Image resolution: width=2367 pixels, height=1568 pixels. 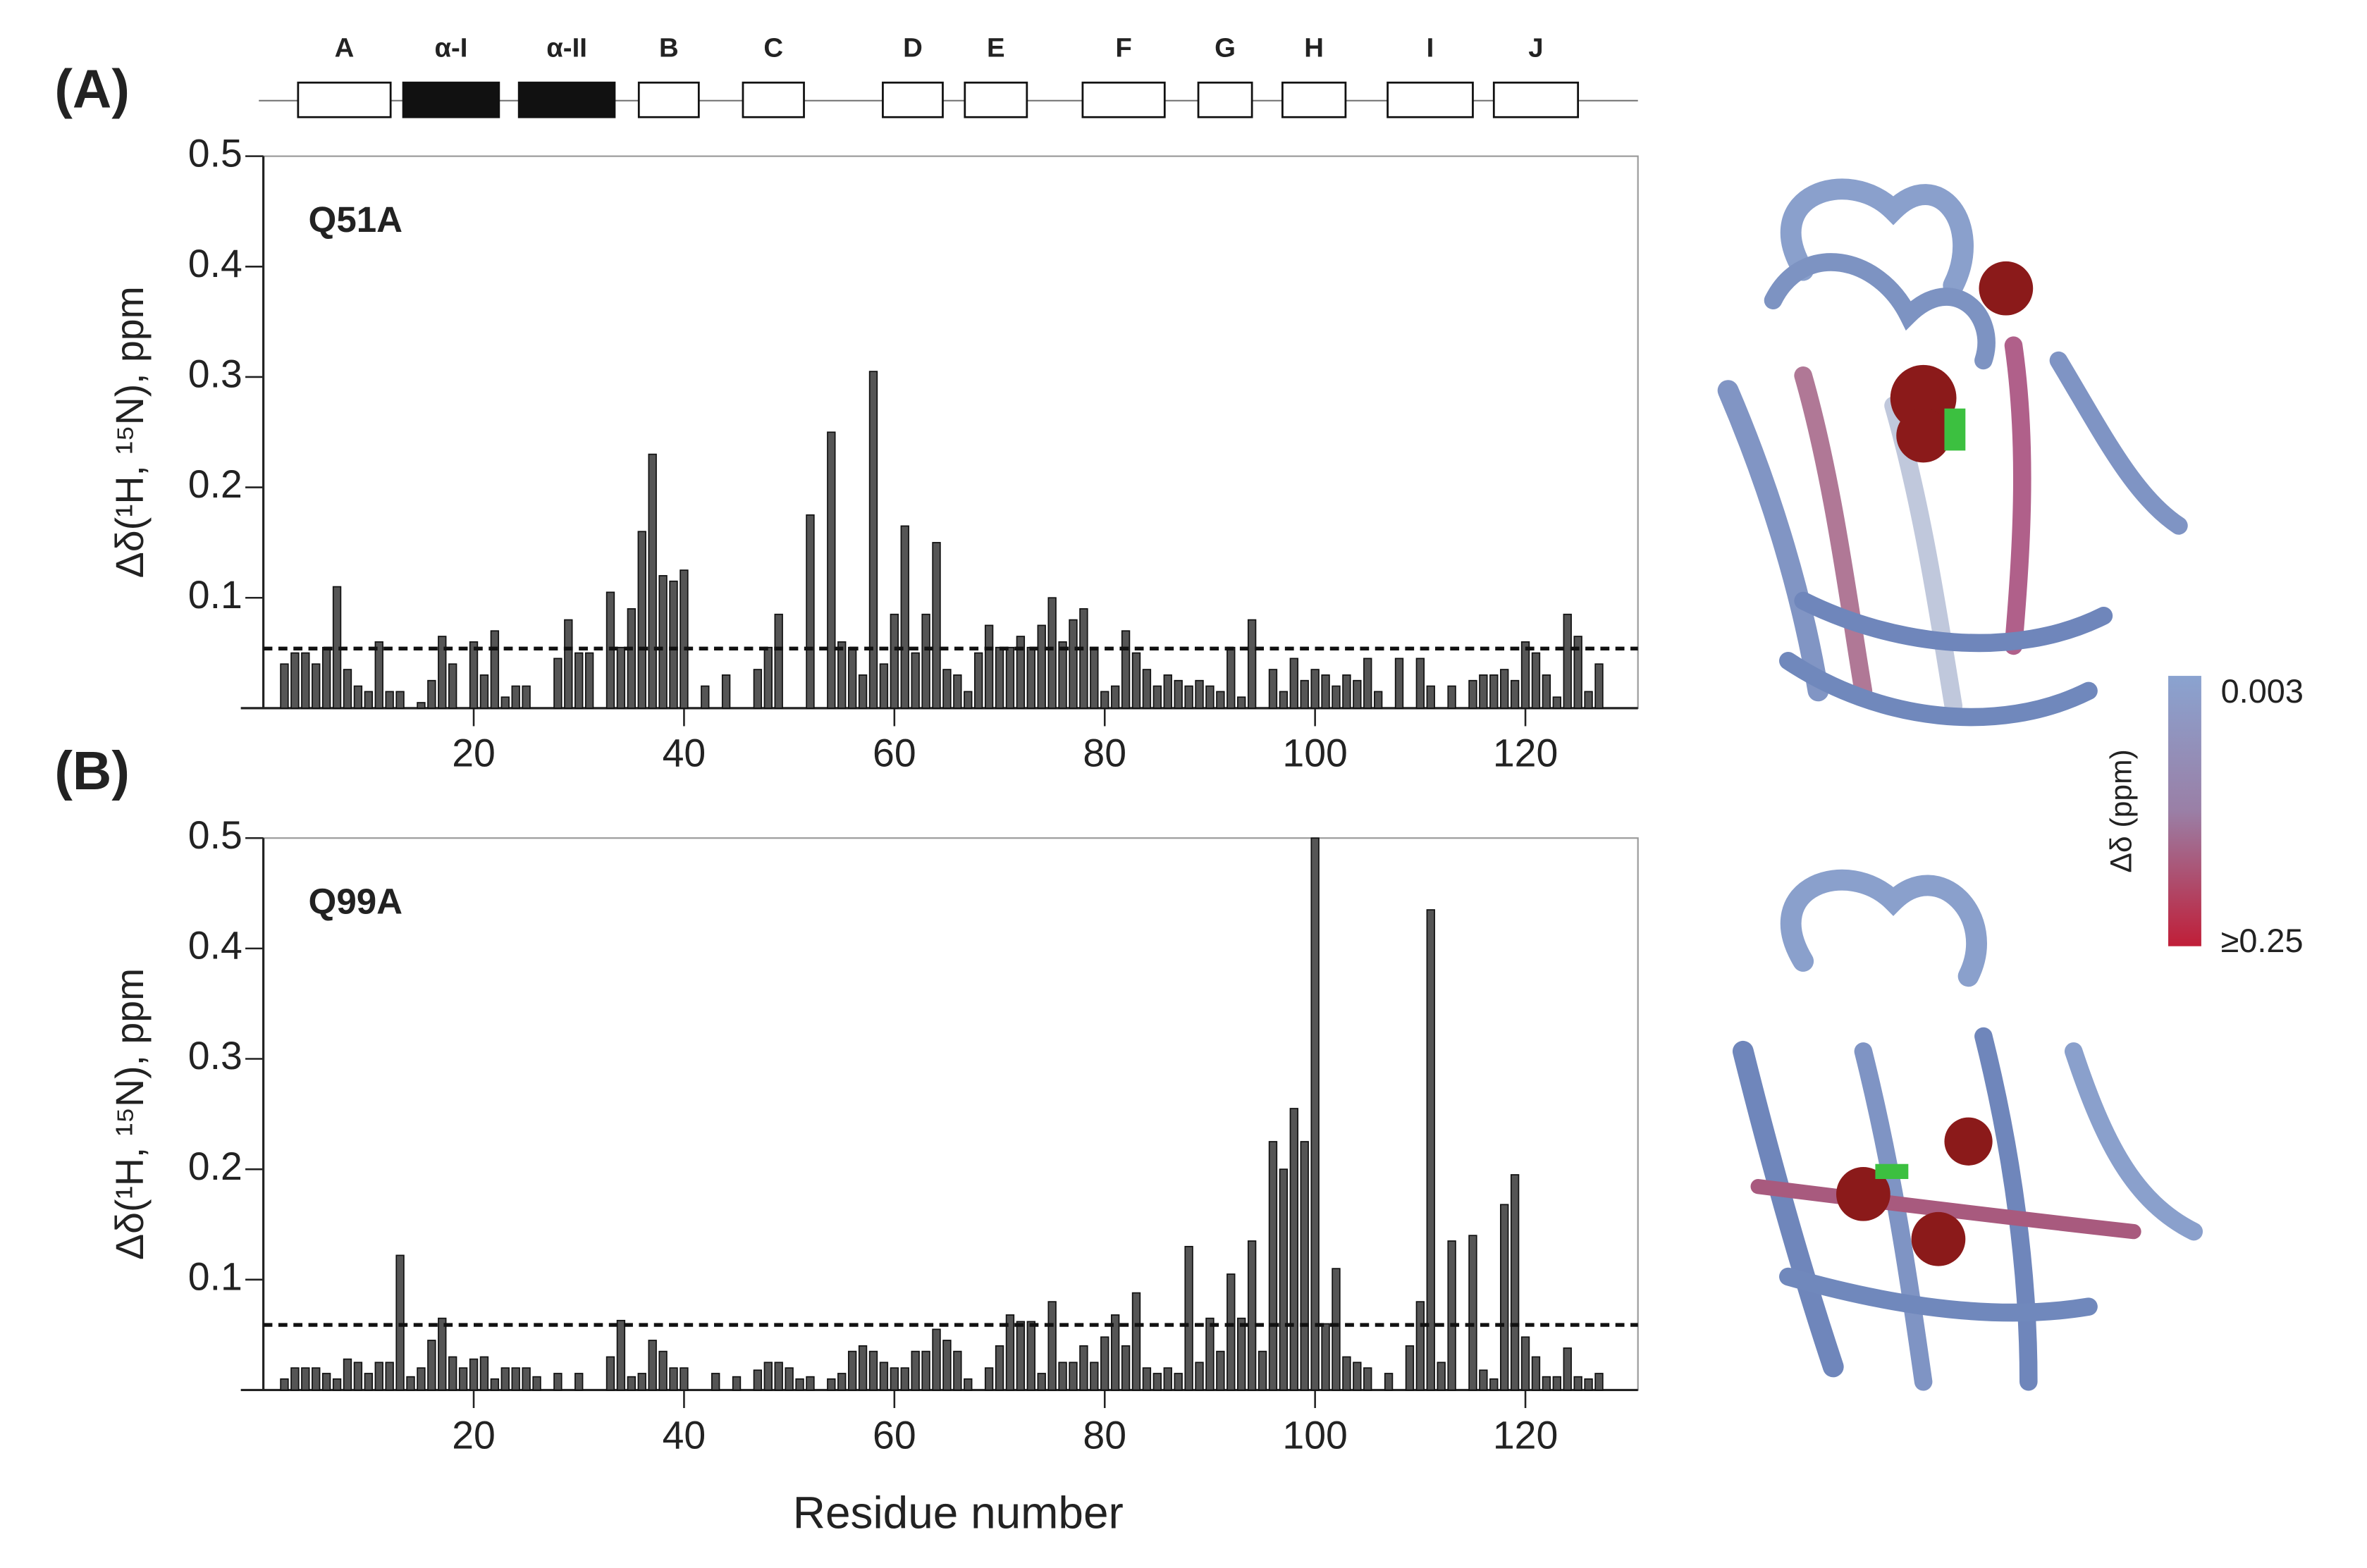 I want to click on y-tick-label: 0.4, so click(x=215, y=263).